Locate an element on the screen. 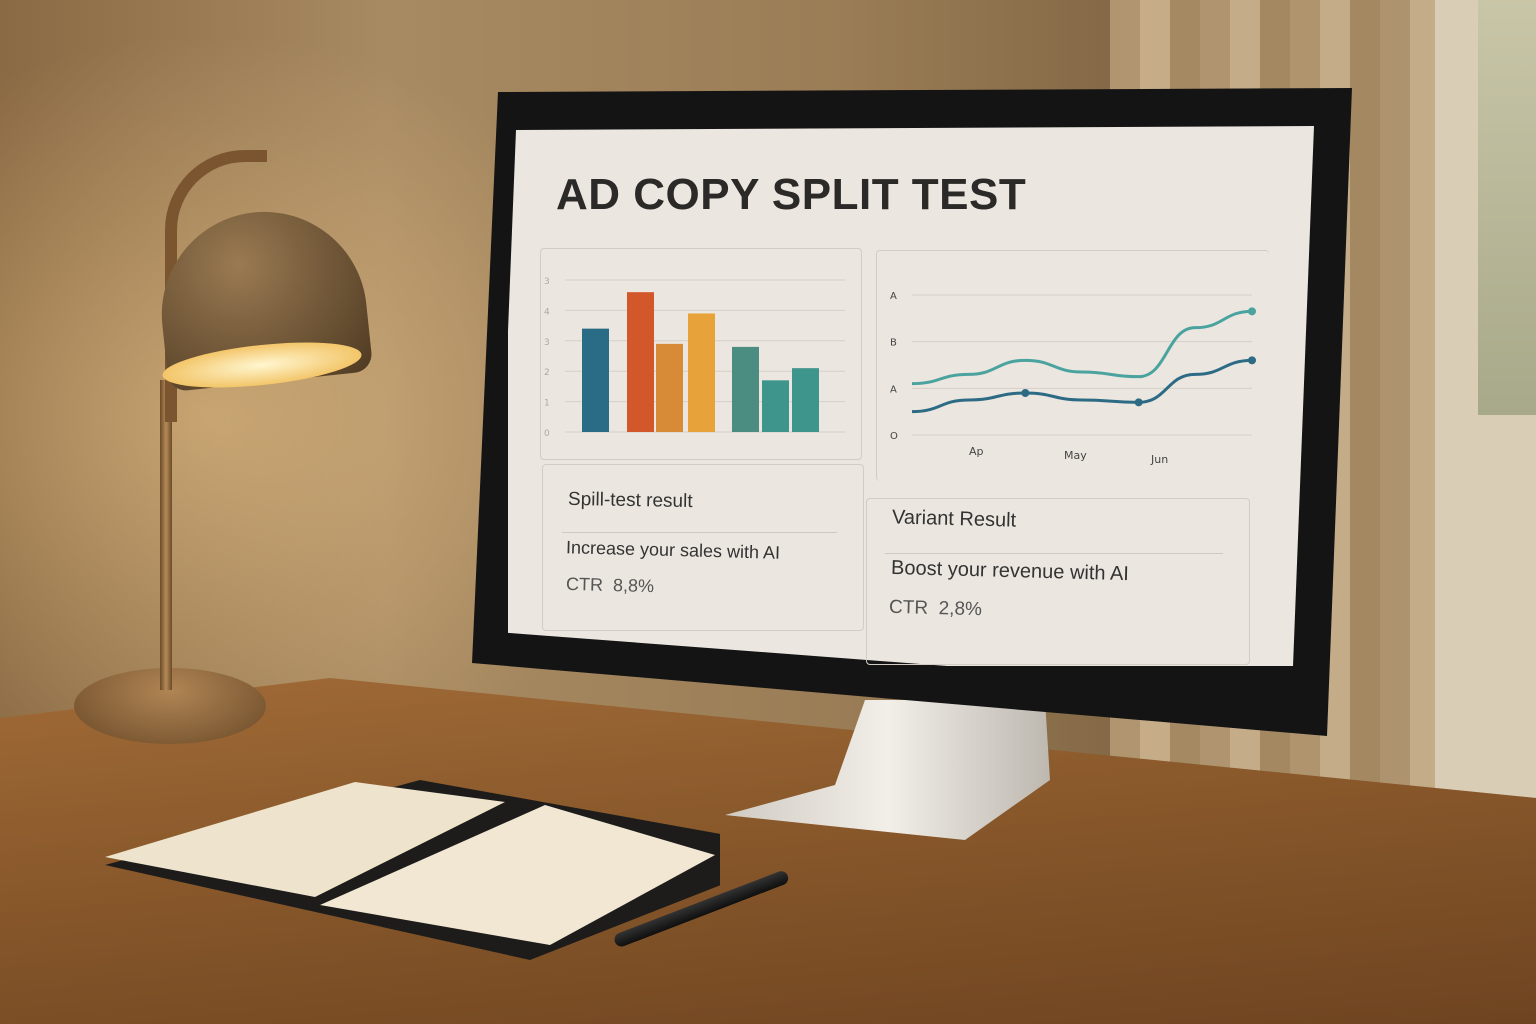 This screenshot has width=1536, height=1024. ctr-value: 8,8% is located at coordinates (633, 586).